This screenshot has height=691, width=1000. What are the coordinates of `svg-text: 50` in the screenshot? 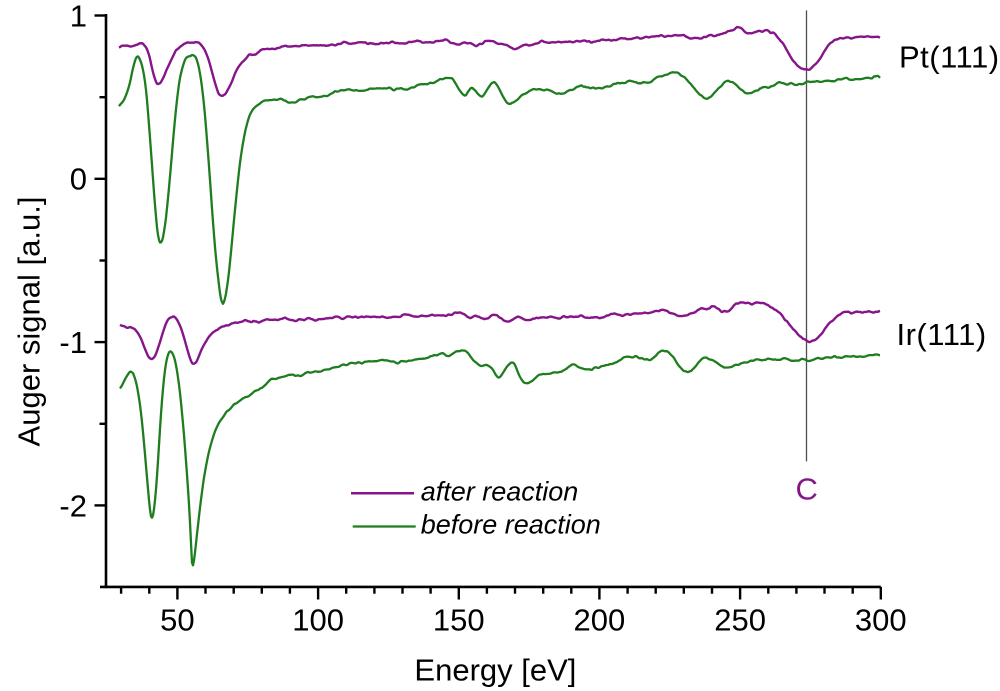 It's located at (177, 620).